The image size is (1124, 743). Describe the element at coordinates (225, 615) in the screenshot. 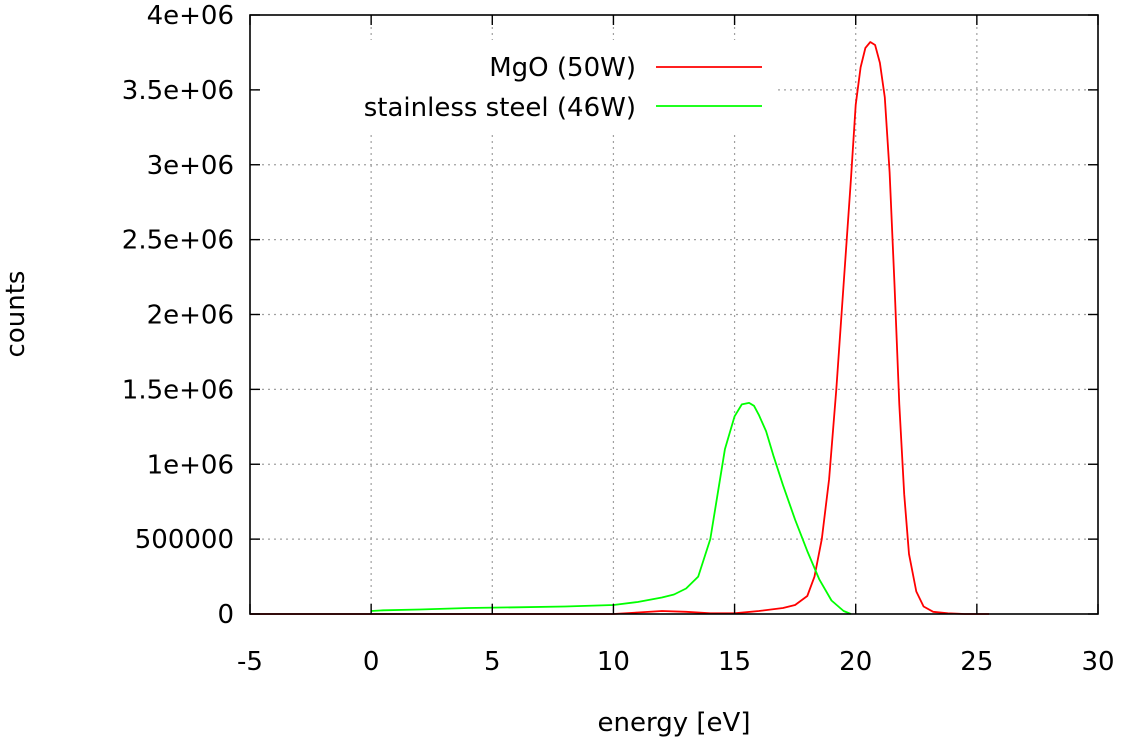

I see `y-tick-label: 0` at that location.